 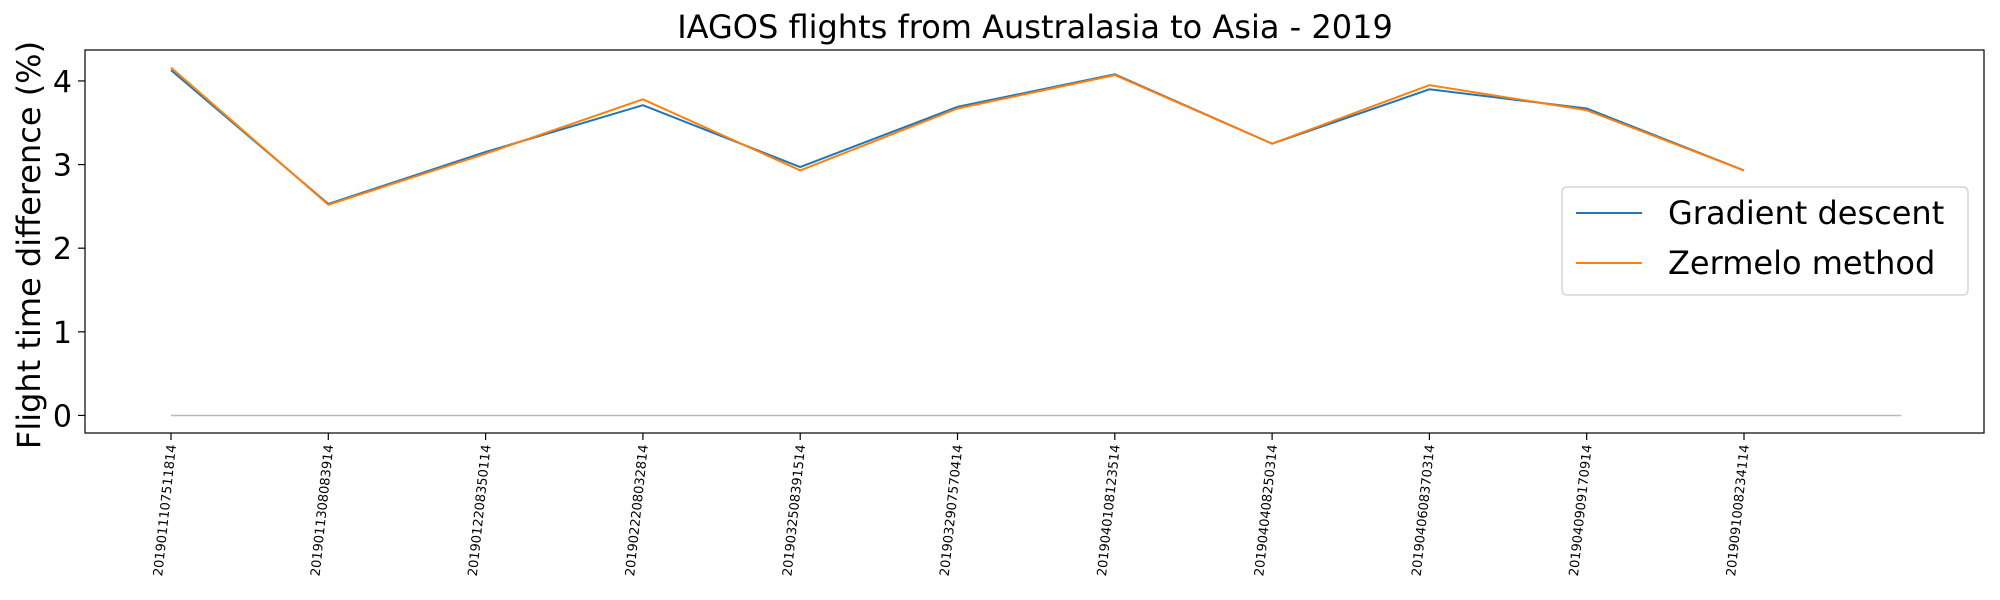 I want to click on y-tick-label: 4, so click(x=62, y=82).